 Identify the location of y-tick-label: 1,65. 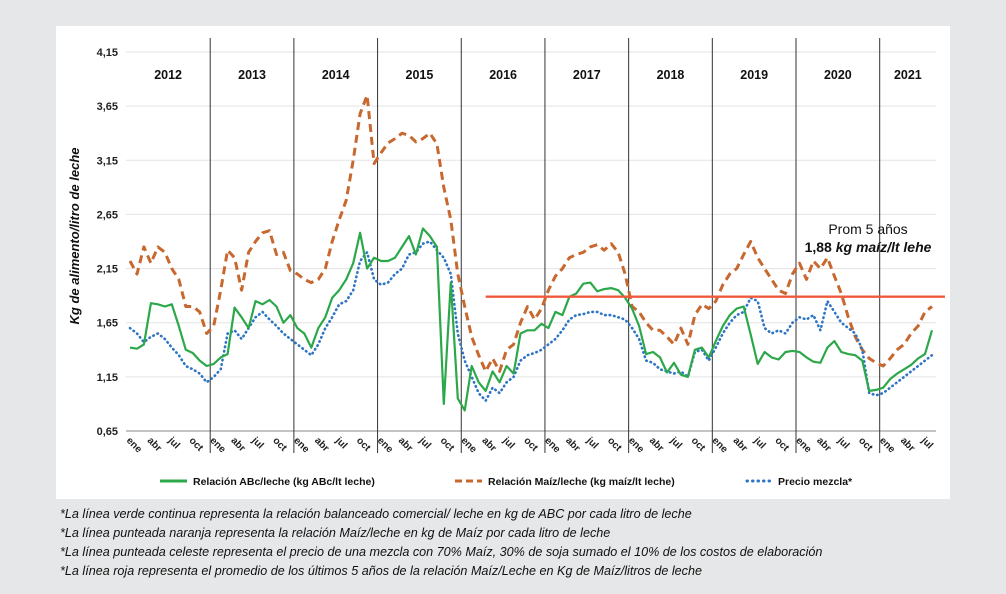
(107, 324).